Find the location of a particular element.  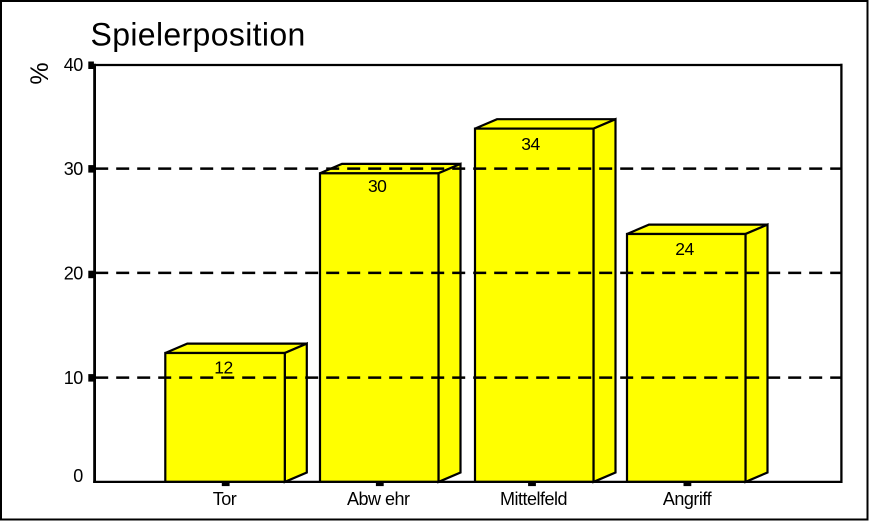

svg-text: Spielerposition is located at coordinates (198, 34).